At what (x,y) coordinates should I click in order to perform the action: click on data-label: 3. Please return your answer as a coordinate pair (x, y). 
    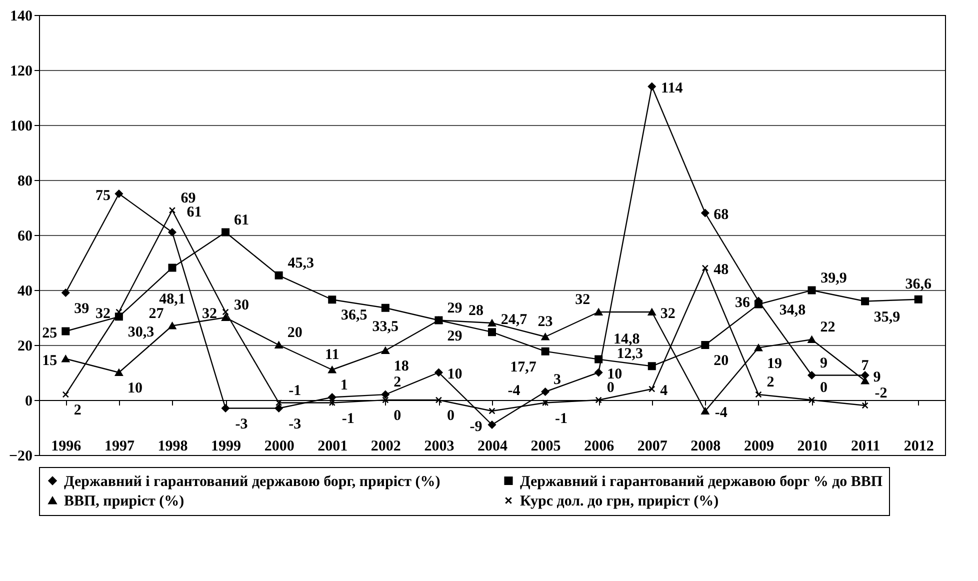
    Looking at the image, I should click on (558, 380).